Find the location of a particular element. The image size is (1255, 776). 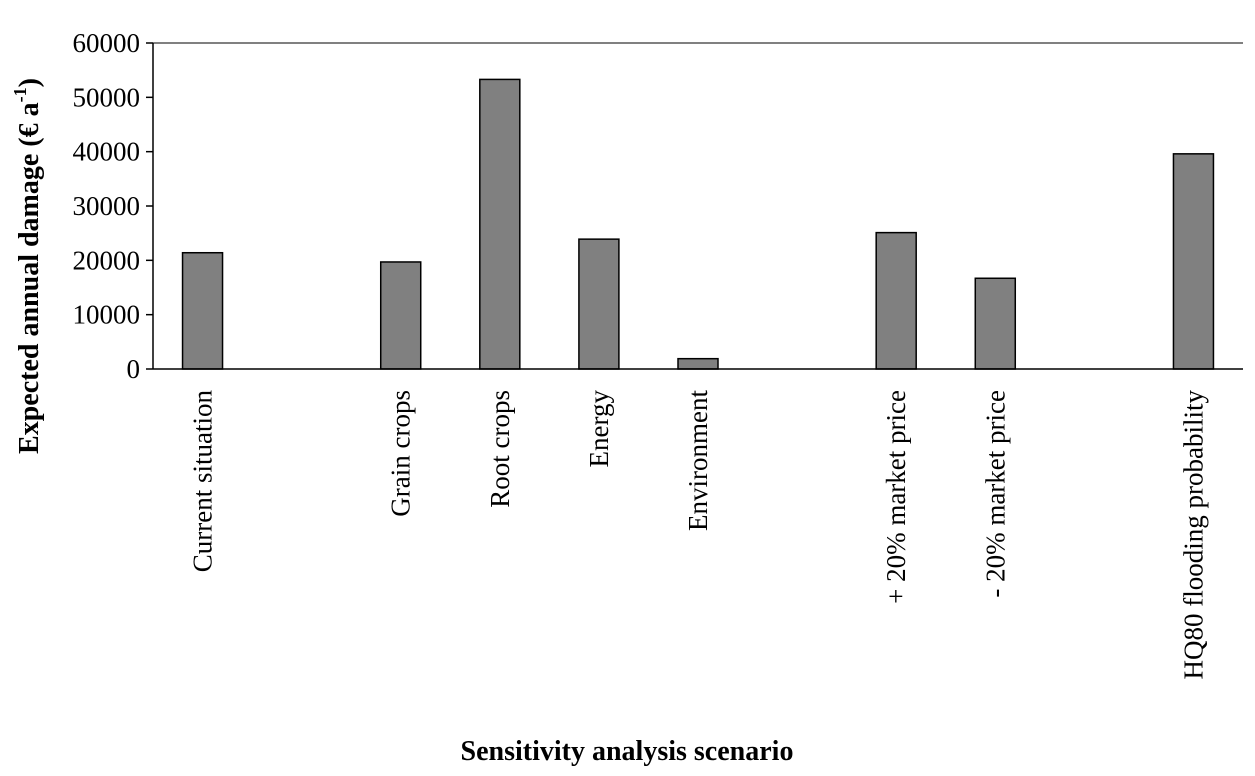

x-tick-label: + 20% market price is located at coordinates (896, 497).